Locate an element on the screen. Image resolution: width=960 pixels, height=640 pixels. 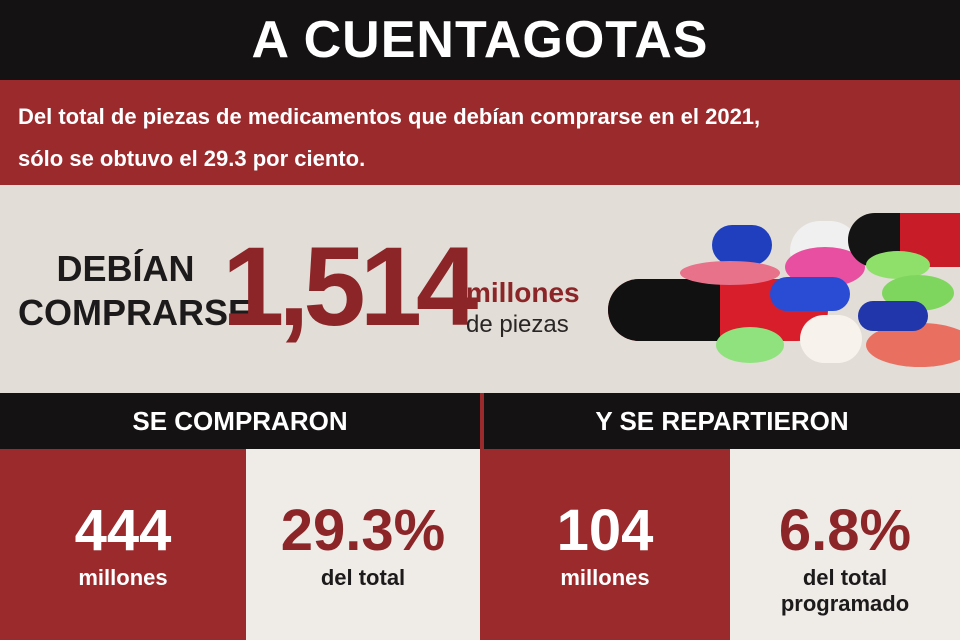
main-unit-sub: de piezas is located at coordinates (517, 324).